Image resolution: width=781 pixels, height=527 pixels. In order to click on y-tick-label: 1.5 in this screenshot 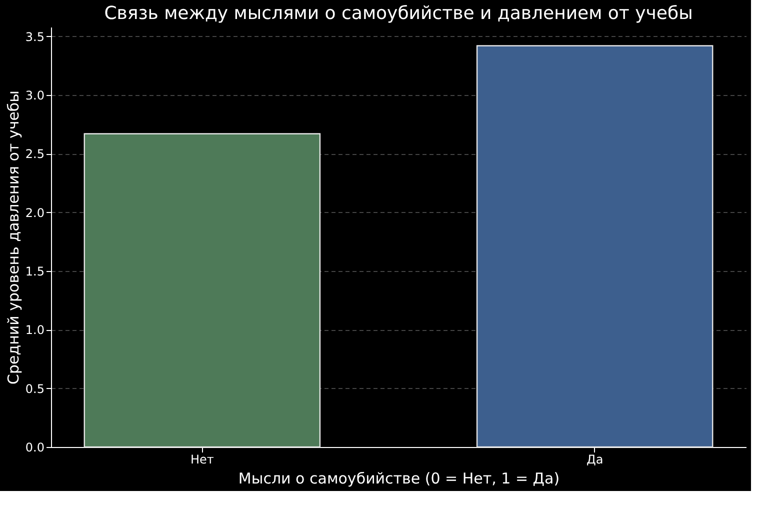, I will do `click(34, 271)`.